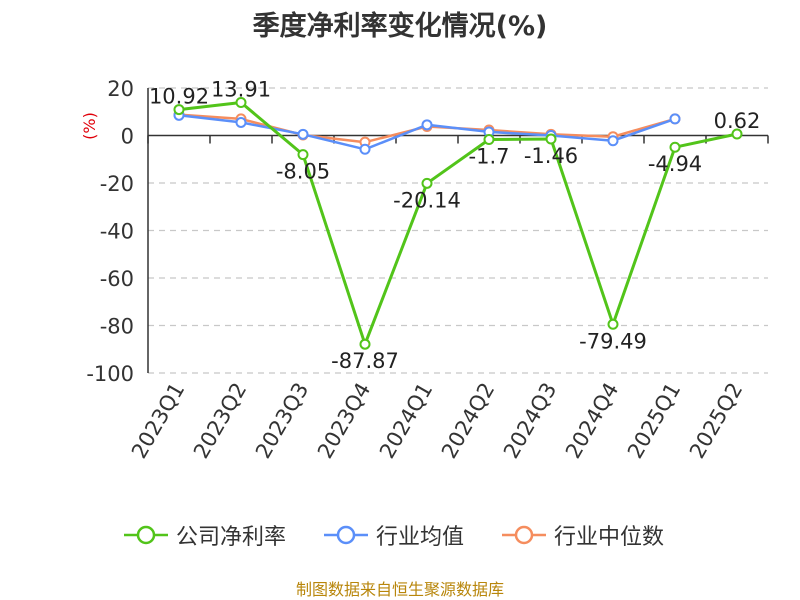 This screenshot has width=800, height=600. What do you see at coordinates (613, 341) in the screenshot?
I see `data-label: -79.49` at bounding box center [613, 341].